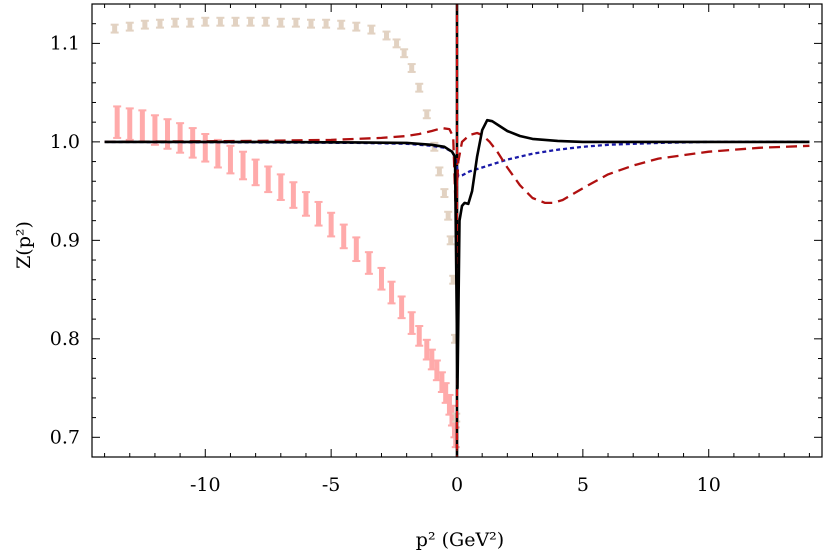 The width and height of the screenshot is (830, 554). What do you see at coordinates (65, 240) in the screenshot?
I see `y-tick-label: 0.9` at bounding box center [65, 240].